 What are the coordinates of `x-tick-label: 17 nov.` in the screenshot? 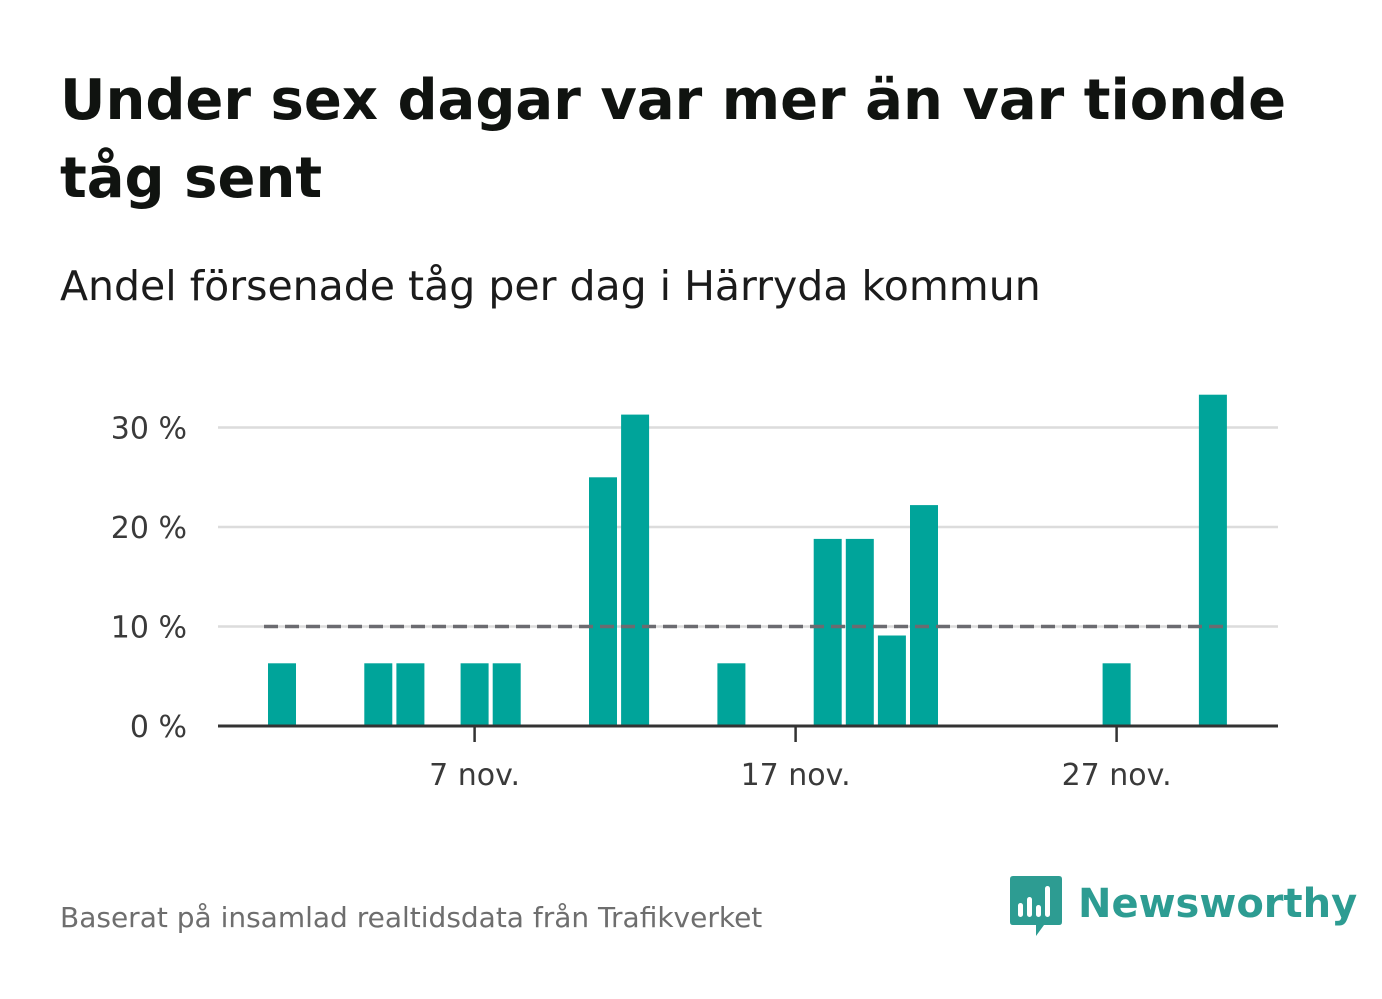 It's located at (796, 775).